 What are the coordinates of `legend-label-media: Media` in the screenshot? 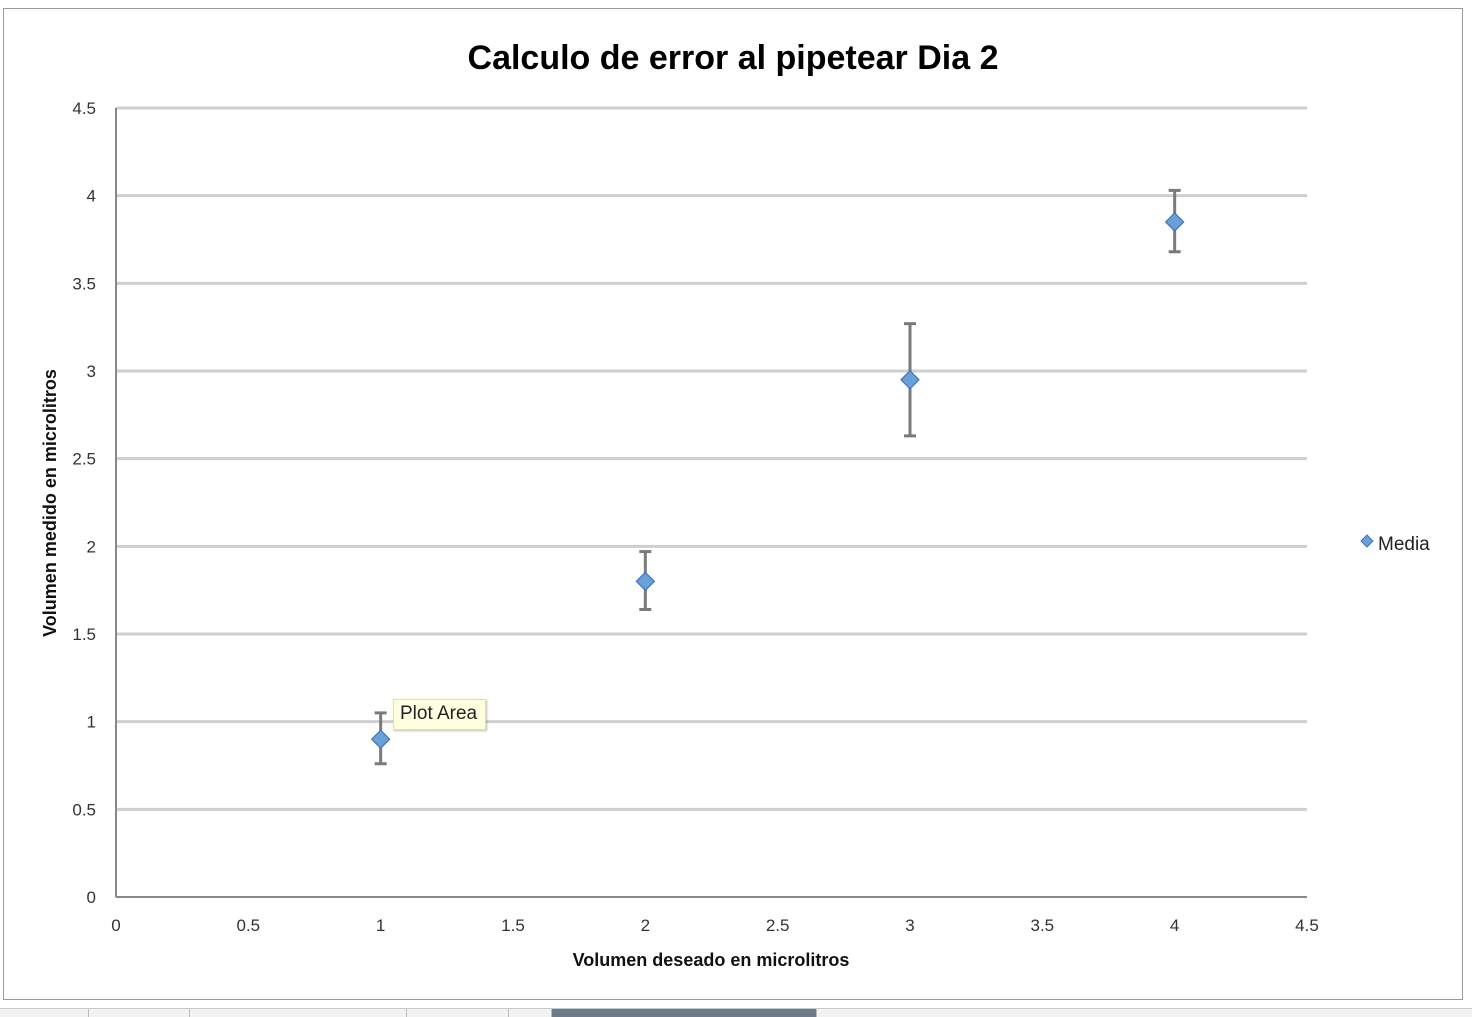 It's located at (1404, 544).